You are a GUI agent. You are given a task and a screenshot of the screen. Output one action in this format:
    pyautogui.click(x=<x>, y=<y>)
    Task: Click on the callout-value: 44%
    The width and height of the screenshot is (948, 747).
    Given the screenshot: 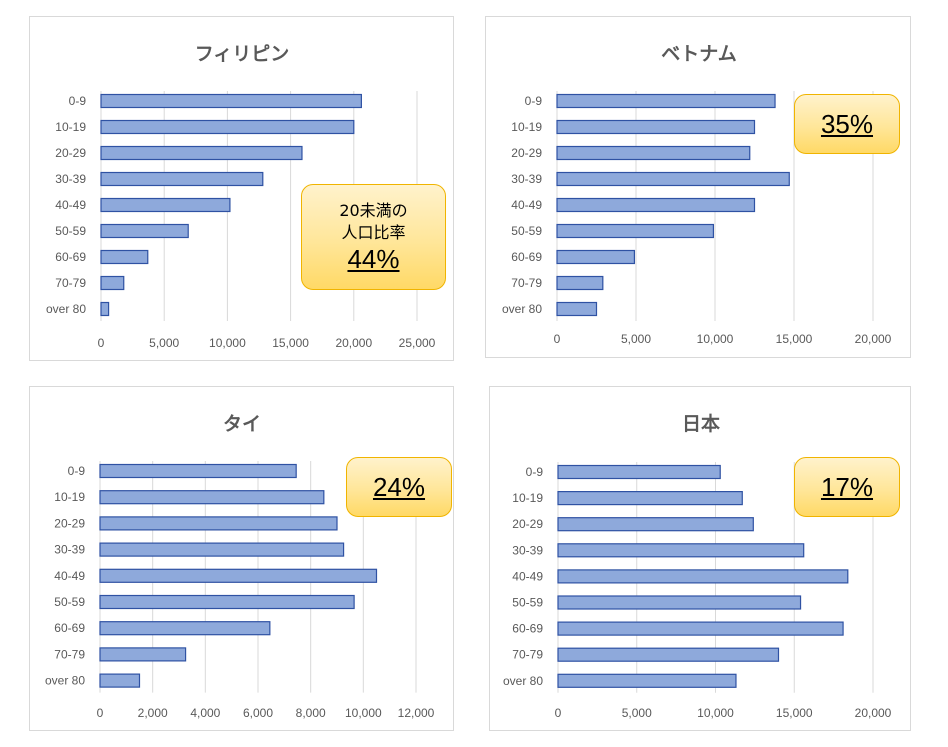 What is the action you would take?
    pyautogui.click(x=373, y=259)
    